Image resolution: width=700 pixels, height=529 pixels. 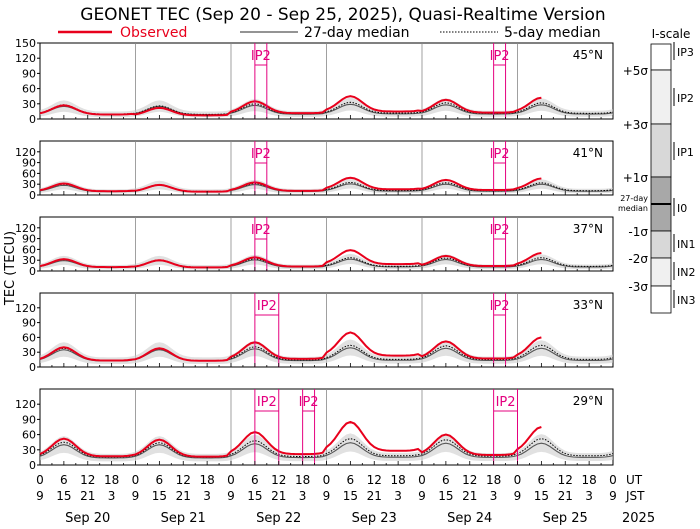 What do you see at coordinates (588, 153) in the screenshot?
I see `latitude-label: 41°N` at bounding box center [588, 153].